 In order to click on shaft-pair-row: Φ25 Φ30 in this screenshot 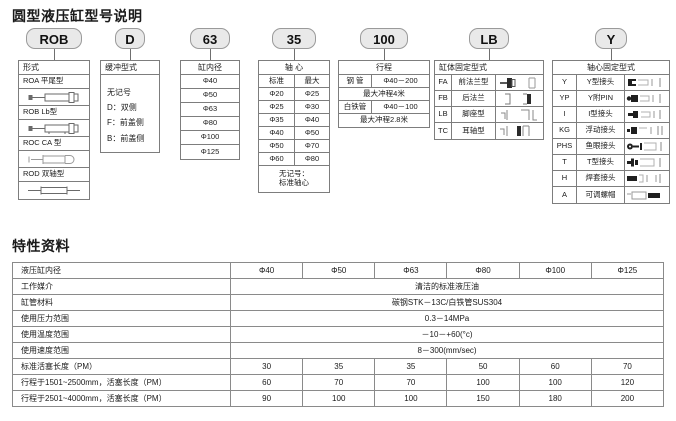, I will do `click(294, 107)`.